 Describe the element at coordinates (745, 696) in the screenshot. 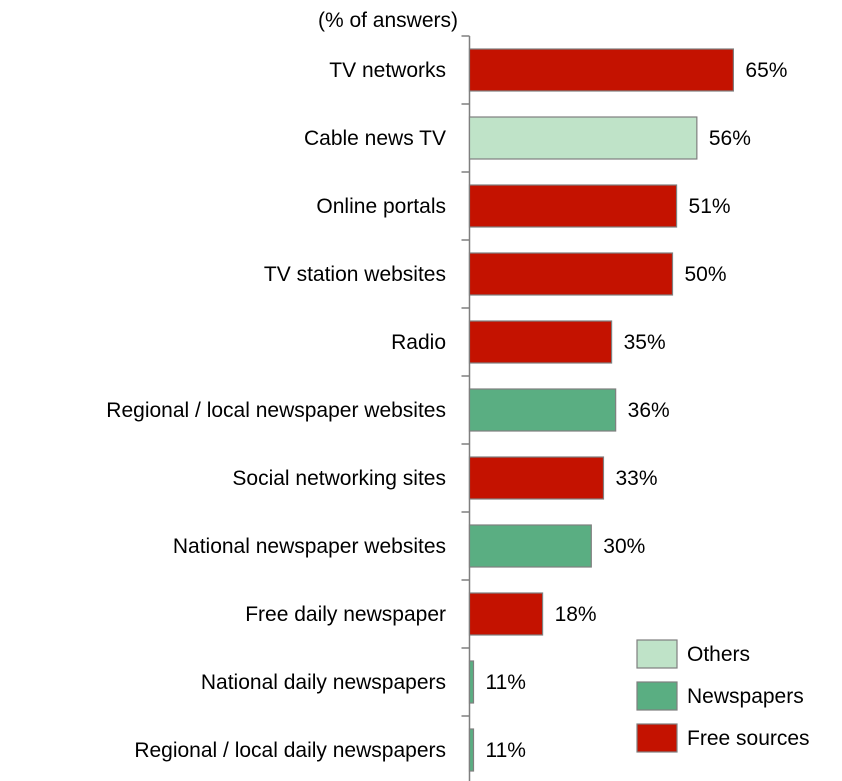

I see `legend-label: Newspapers` at that location.